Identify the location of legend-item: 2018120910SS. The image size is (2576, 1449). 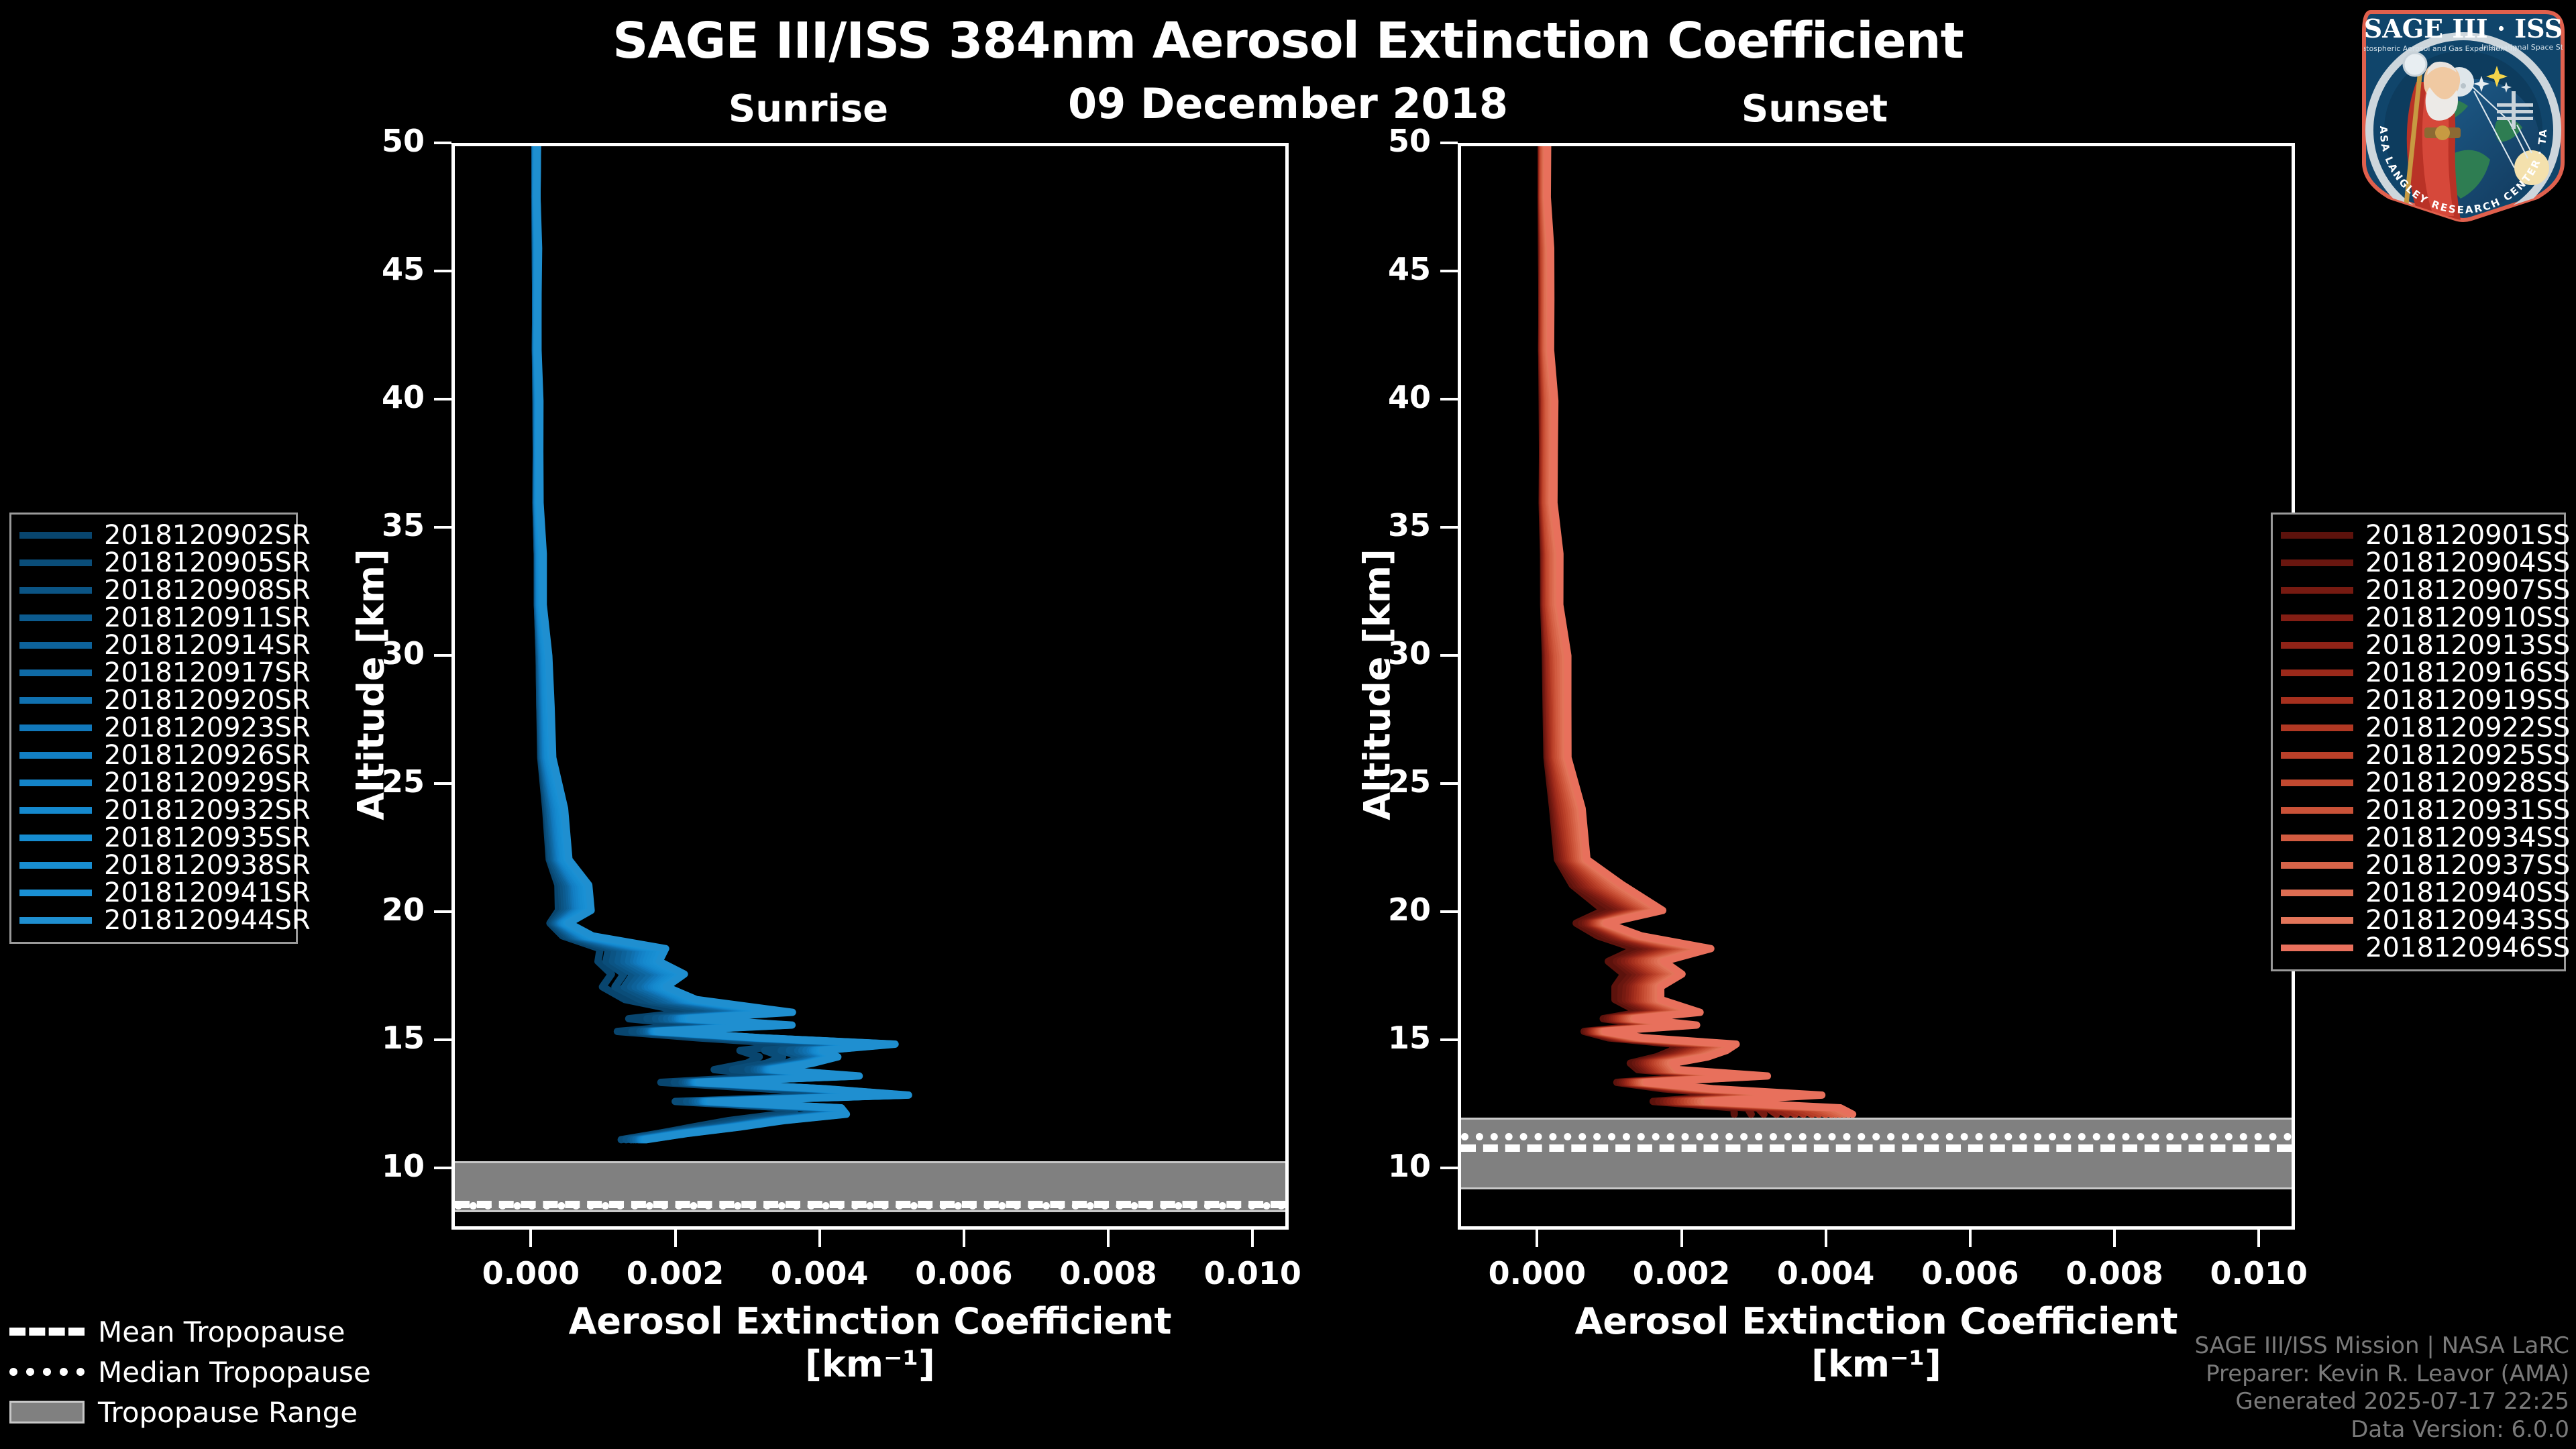
(2425, 617).